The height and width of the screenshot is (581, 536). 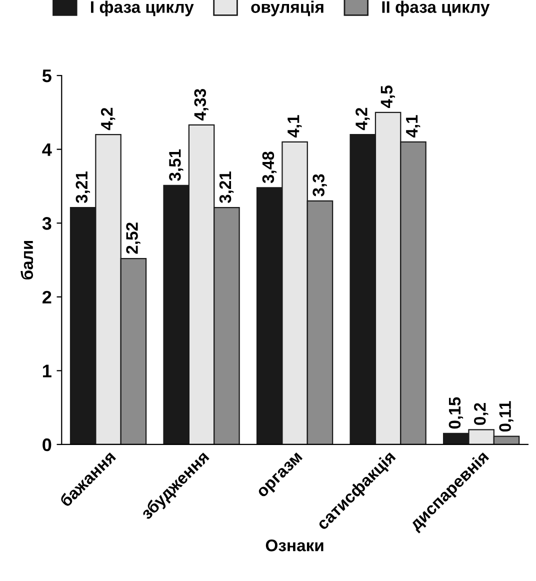 What do you see at coordinates (47, 76) in the screenshot?
I see `y-tick-label: 5` at bounding box center [47, 76].